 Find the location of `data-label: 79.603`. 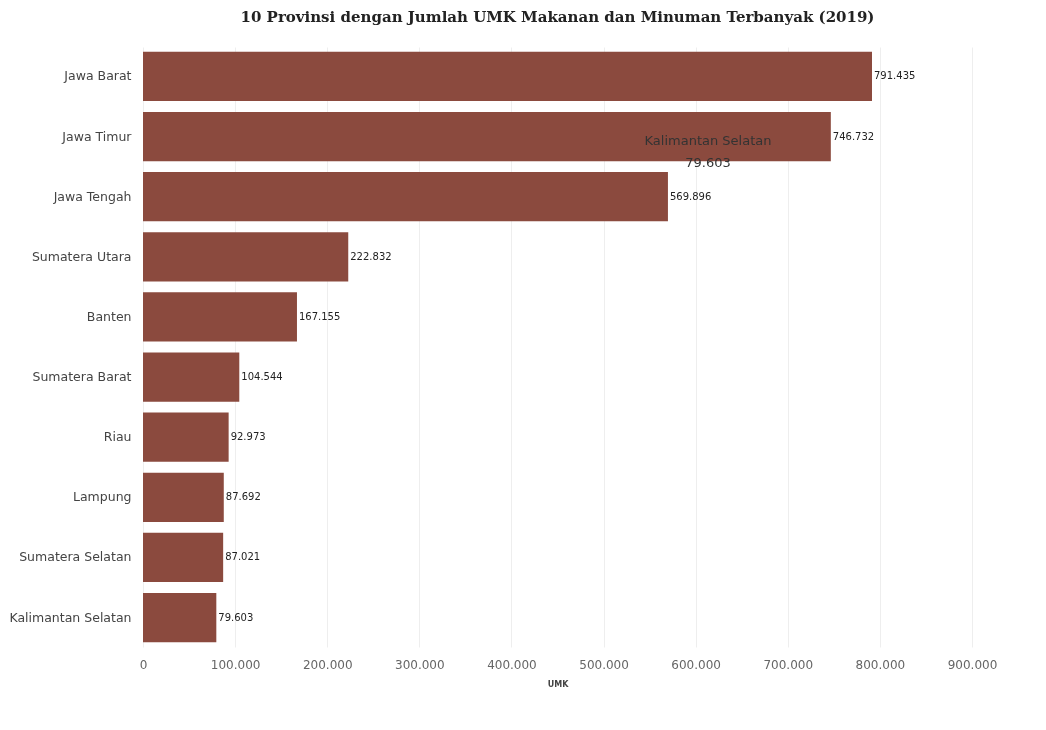

data-label: 79.603 is located at coordinates (236, 617).